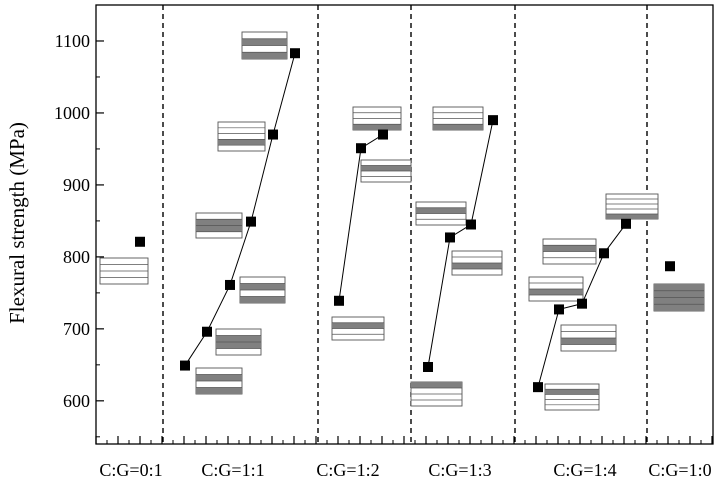 The image size is (724, 485). What do you see at coordinates (584, 470) in the screenshot?
I see `group-label: C:G=1:4` at bounding box center [584, 470].